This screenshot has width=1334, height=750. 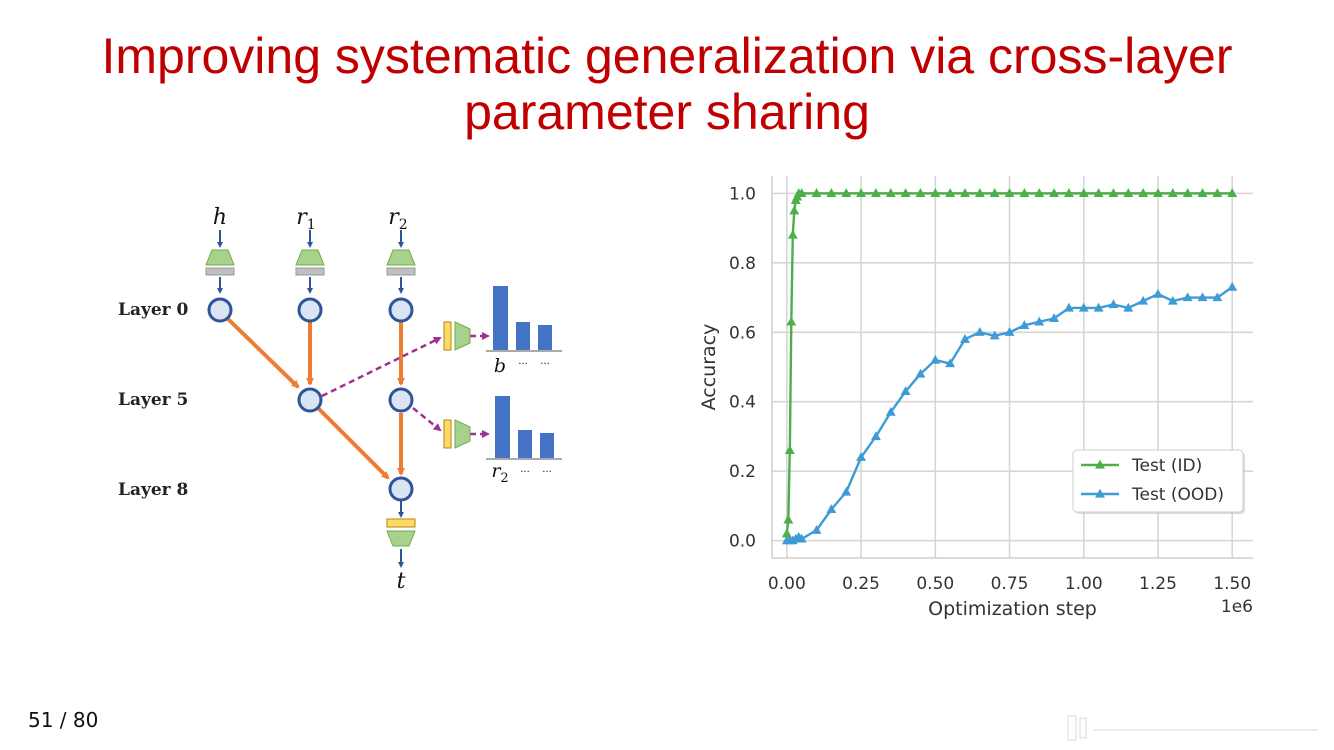 I want to click on y-axis-label: Accuracy, so click(x=709, y=367).